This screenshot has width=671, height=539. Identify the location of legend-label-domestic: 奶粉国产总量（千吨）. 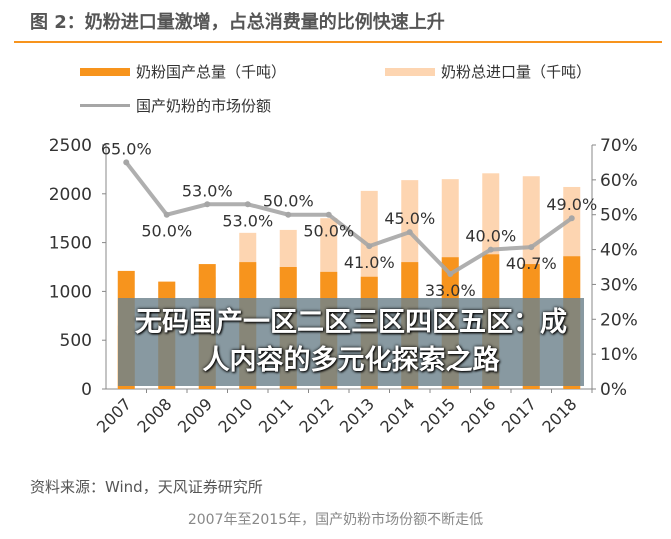
(211, 72).